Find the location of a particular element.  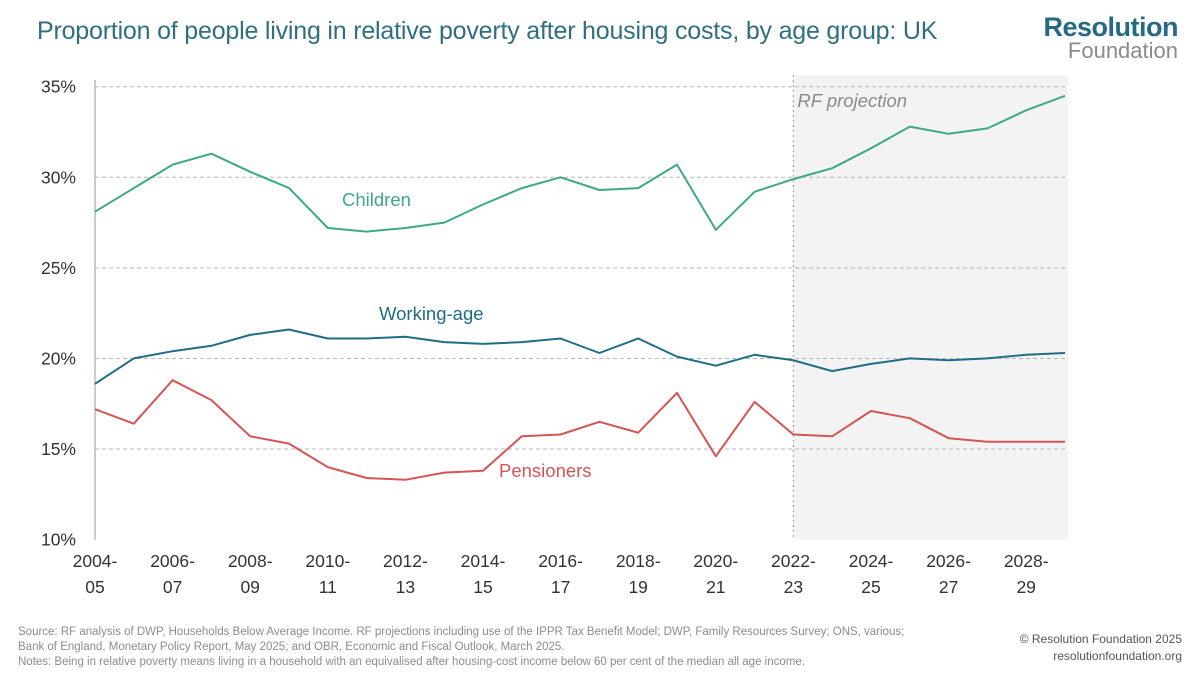

website-link: resolutionfoundation.org is located at coordinates (1117, 656).